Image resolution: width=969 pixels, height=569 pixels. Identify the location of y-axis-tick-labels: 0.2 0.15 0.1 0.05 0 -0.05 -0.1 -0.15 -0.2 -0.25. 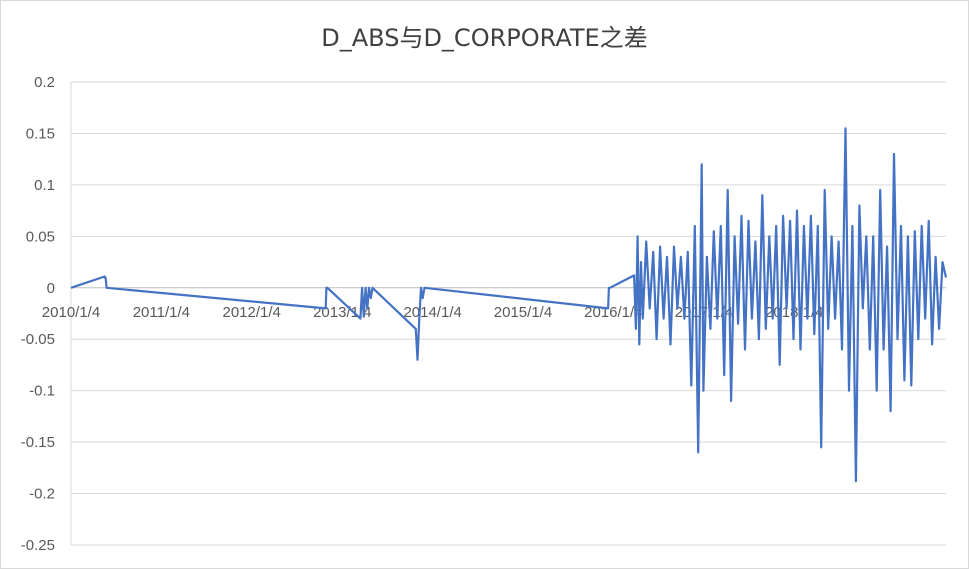
(38, 314).